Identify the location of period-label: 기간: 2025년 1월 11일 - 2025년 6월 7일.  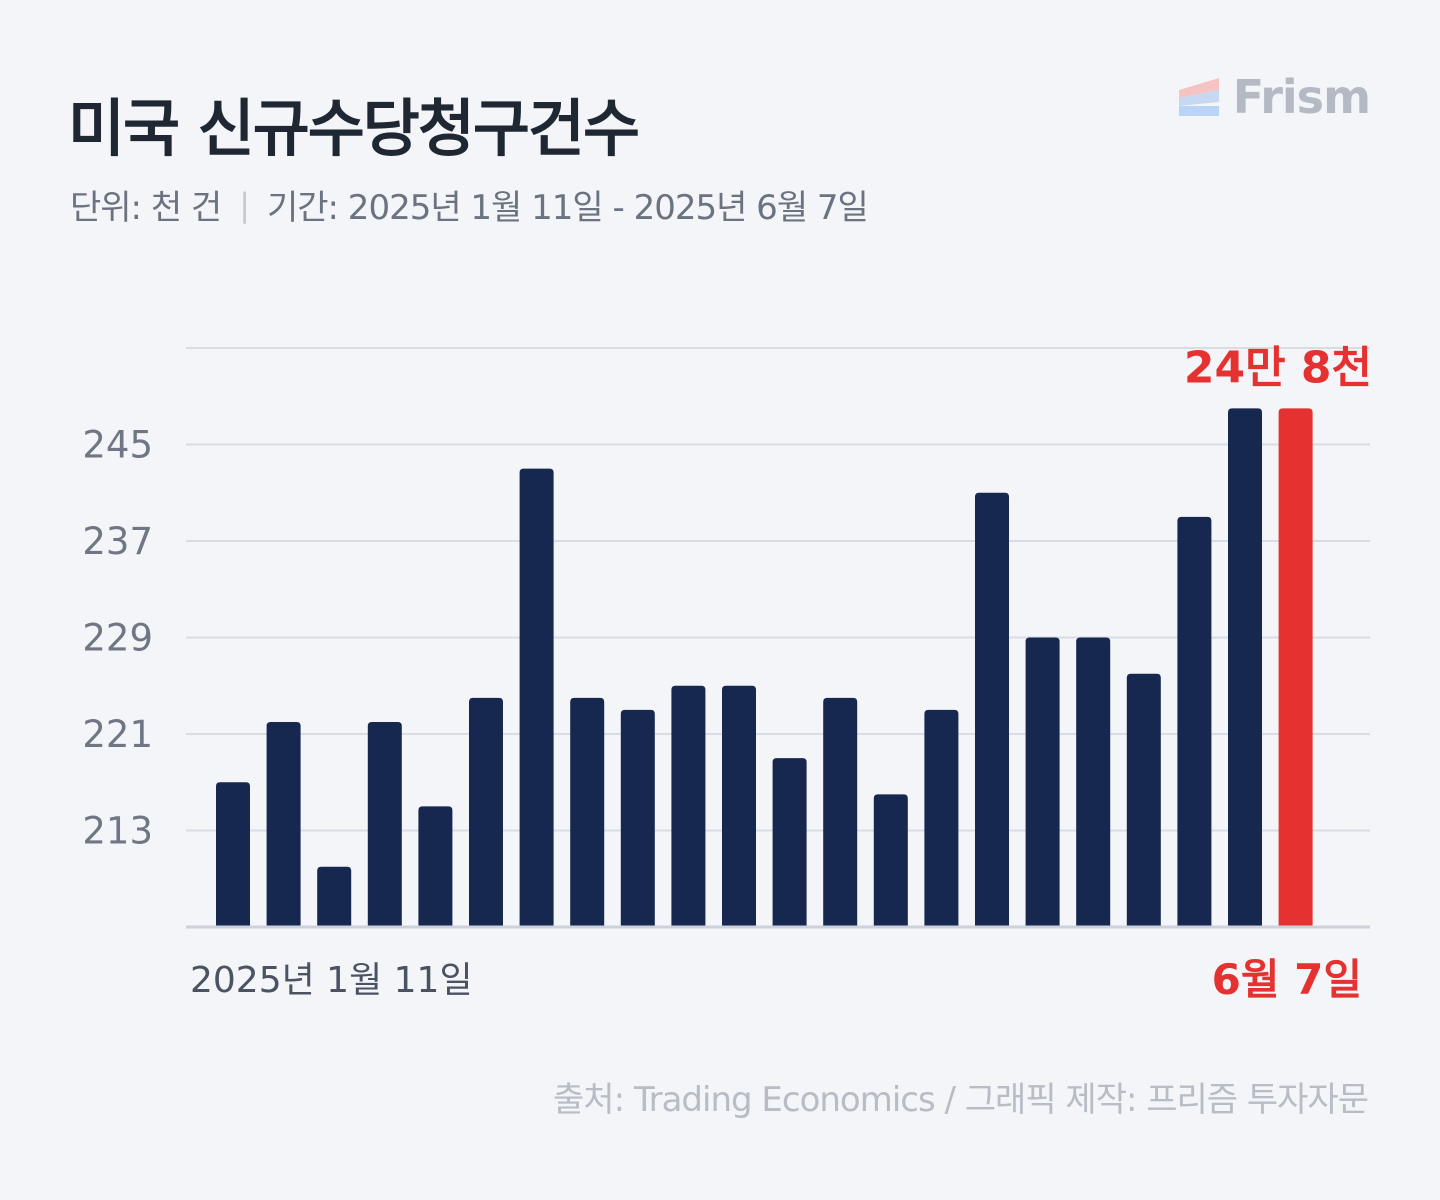
(567, 208).